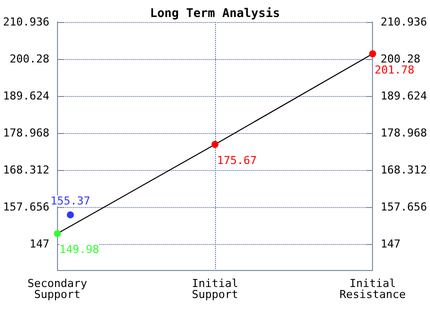 The image size is (430, 310). What do you see at coordinates (403, 169) in the screenshot?
I see `y2-tick-label: 168.312` at bounding box center [403, 169].